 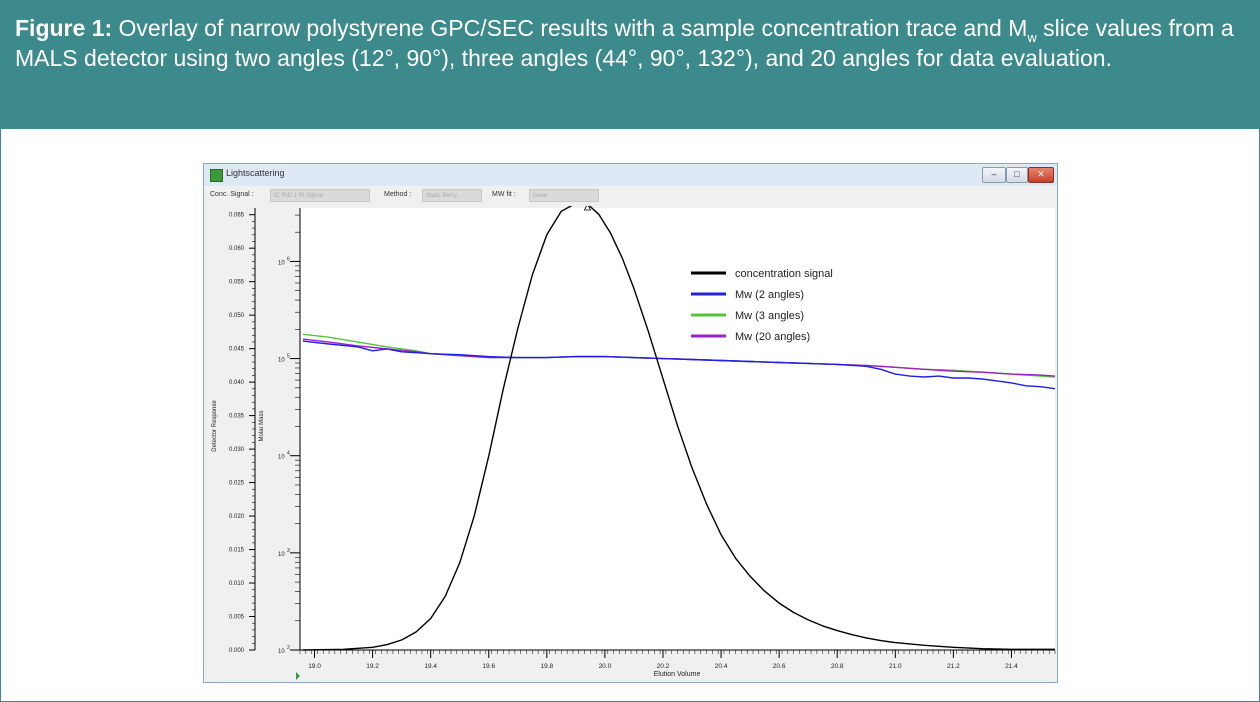 I want to click on mwfit-select: linear, so click(x=564, y=195).